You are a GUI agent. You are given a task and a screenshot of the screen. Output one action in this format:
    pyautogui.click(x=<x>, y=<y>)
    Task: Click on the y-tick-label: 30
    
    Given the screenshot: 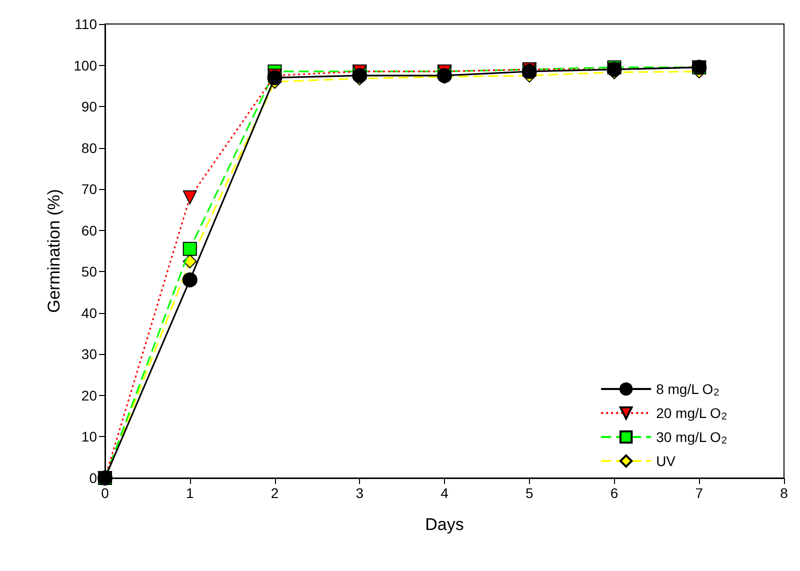 What is the action you would take?
    pyautogui.click(x=89, y=354)
    